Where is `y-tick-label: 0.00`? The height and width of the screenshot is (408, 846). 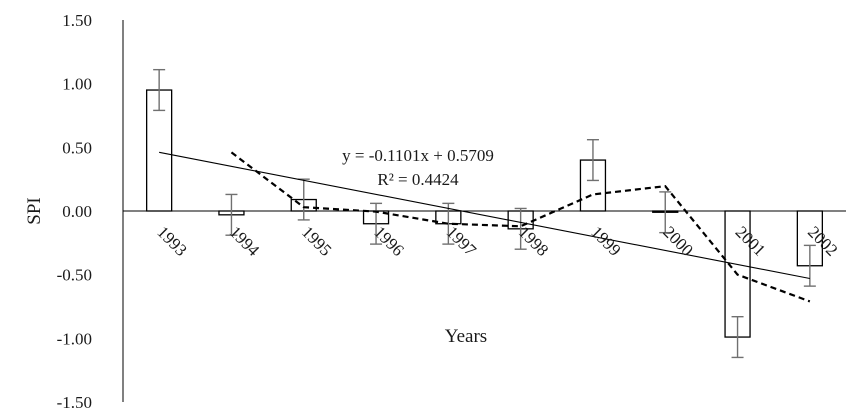 y-tick-label: 0.00 is located at coordinates (77, 211).